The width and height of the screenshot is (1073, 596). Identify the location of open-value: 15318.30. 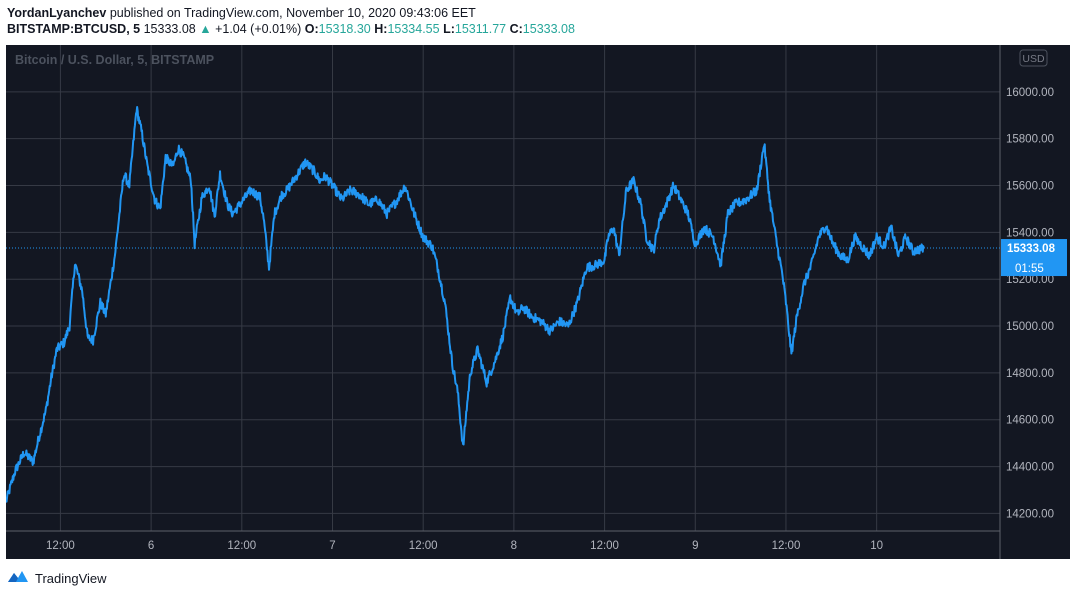
(344, 29).